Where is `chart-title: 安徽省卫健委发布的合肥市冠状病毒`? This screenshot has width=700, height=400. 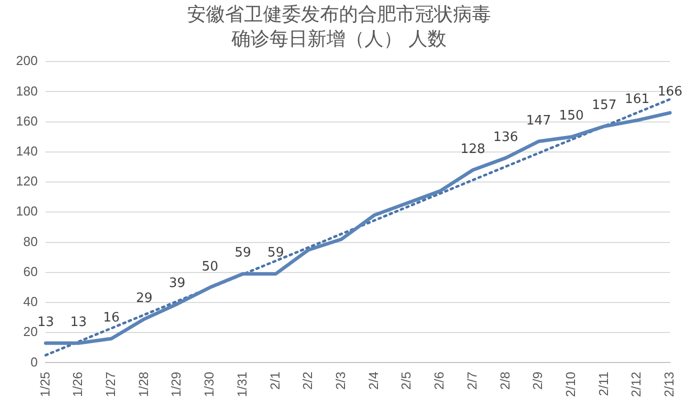 chart-title: 安徽省卫健委发布的合肥市冠状病毒 is located at coordinates (339, 14).